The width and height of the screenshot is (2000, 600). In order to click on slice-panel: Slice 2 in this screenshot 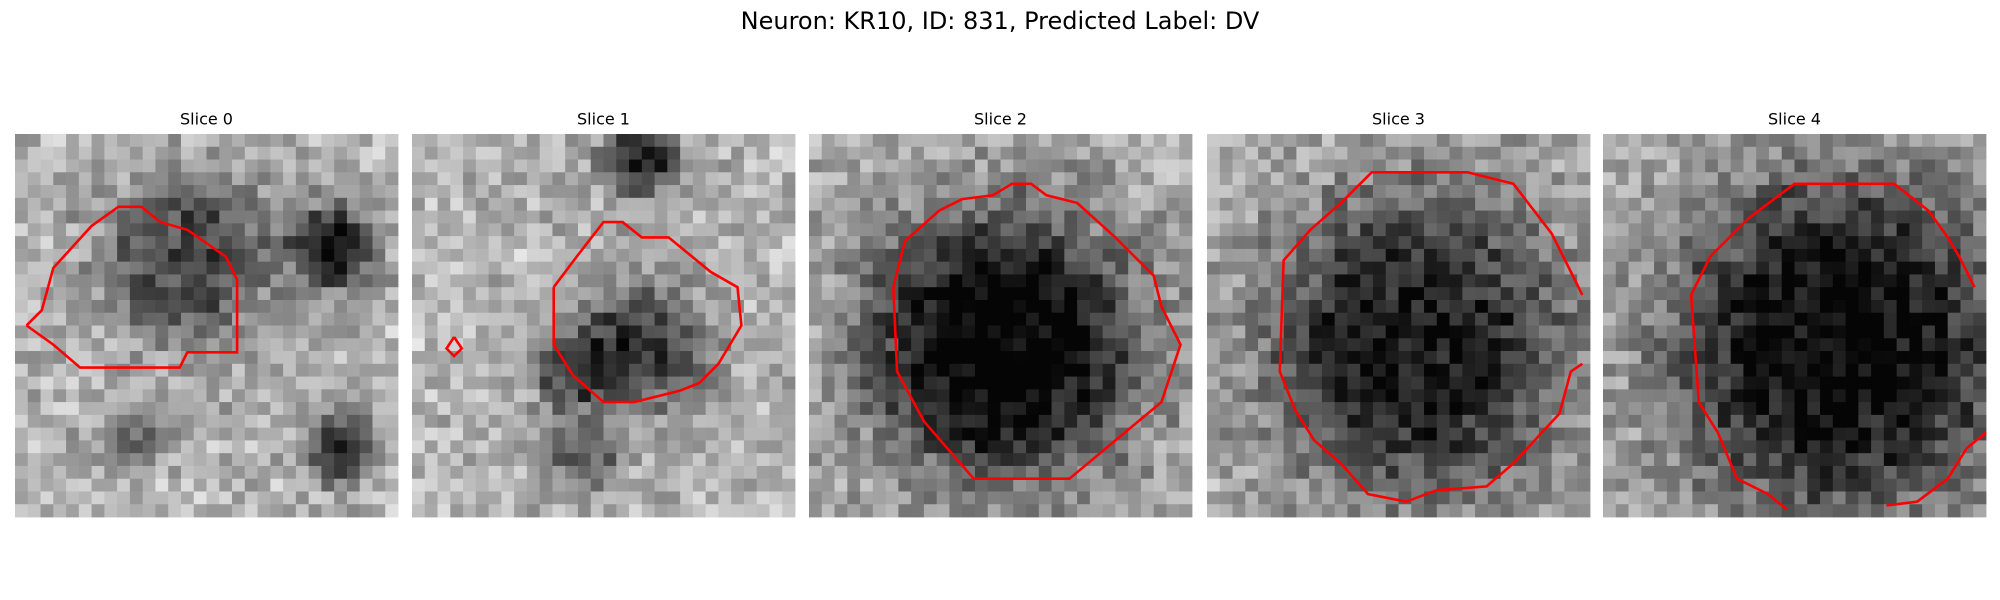, I will do `click(1001, 314)`.